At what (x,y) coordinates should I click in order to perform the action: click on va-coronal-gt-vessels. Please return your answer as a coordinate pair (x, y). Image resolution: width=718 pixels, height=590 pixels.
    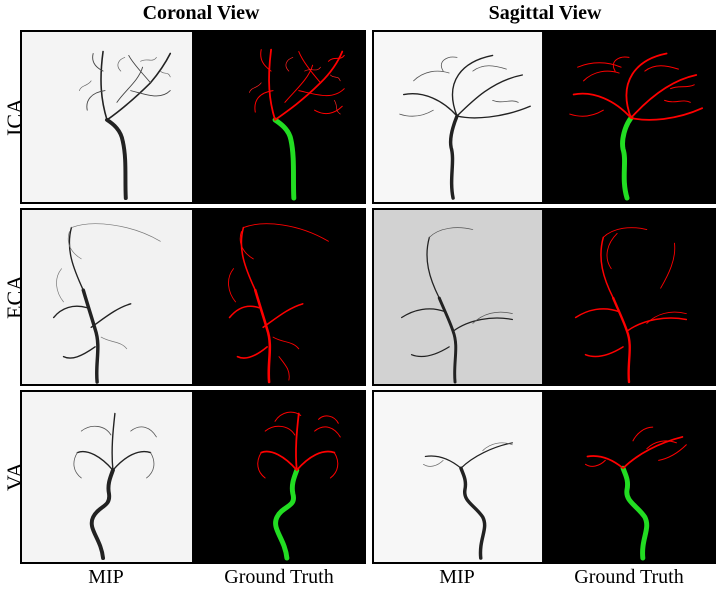
    Looking at the image, I should click on (299, 486).